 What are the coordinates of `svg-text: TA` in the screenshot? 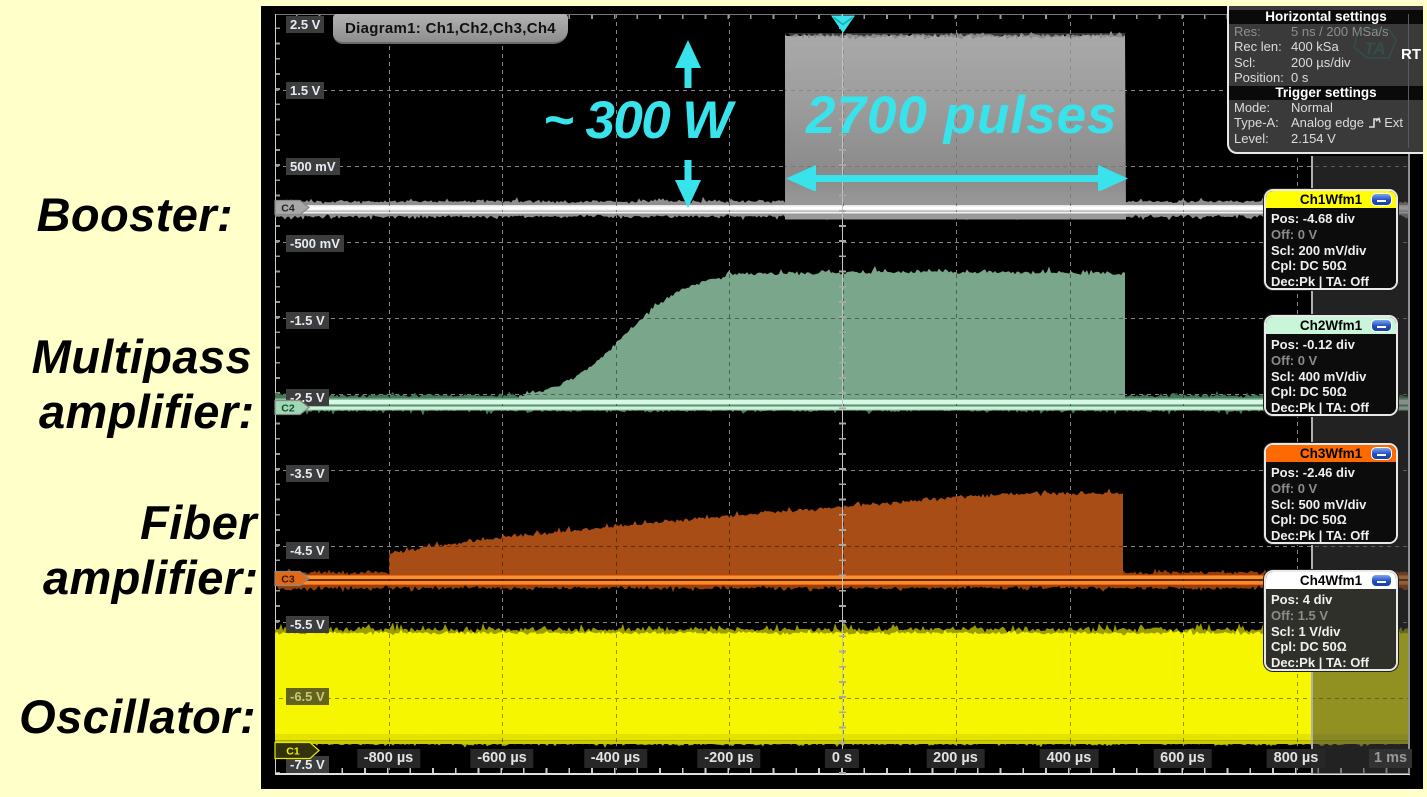 It's located at (1374, 48).